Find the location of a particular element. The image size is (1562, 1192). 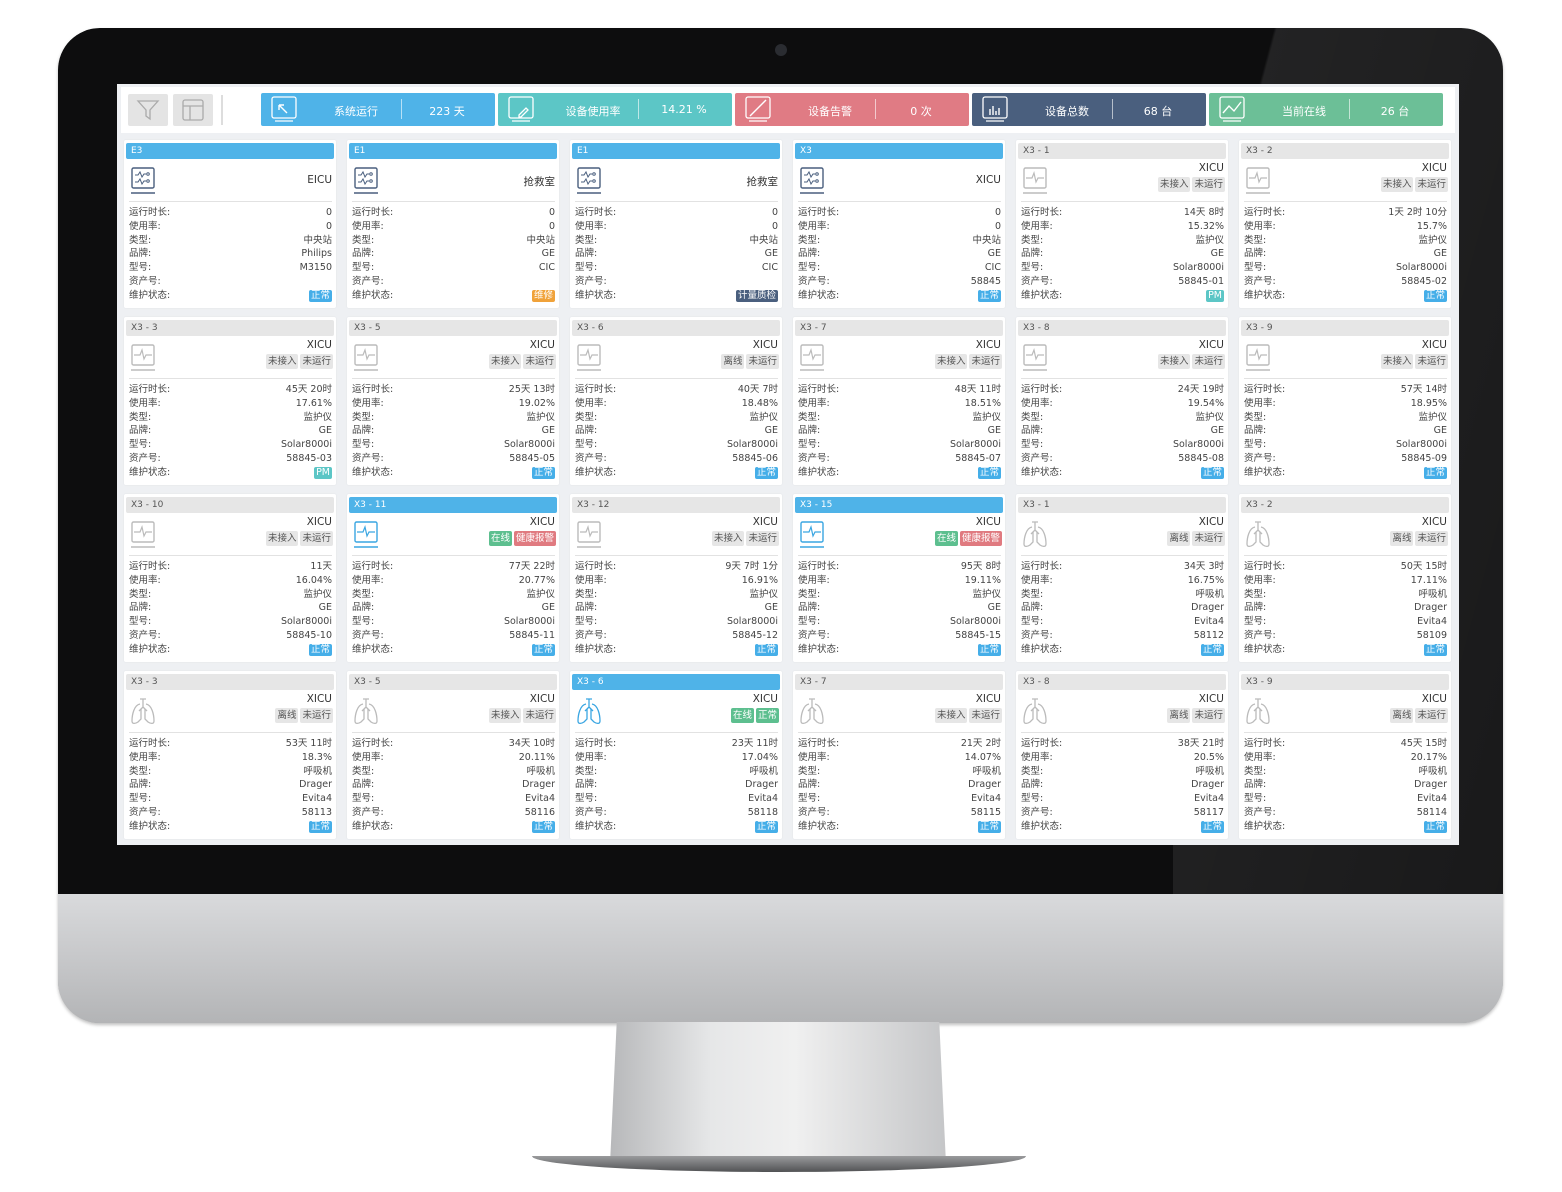

field-row: 类型: 呼吸机 is located at coordinates (1122, 595).